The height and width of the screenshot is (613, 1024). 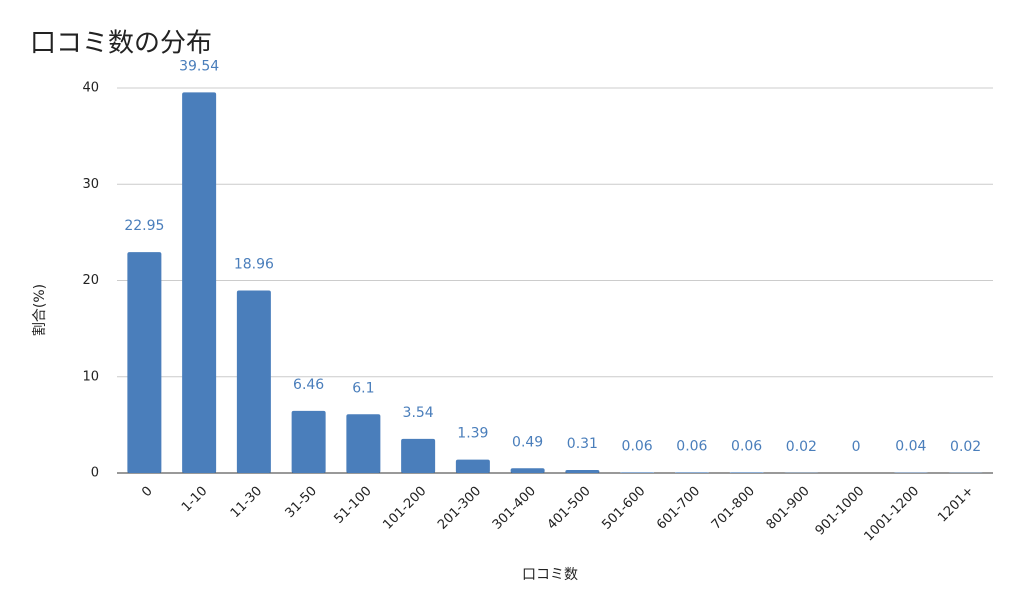 What do you see at coordinates (353, 505) in the screenshot?
I see `x-tick-label: 51-100` at bounding box center [353, 505].